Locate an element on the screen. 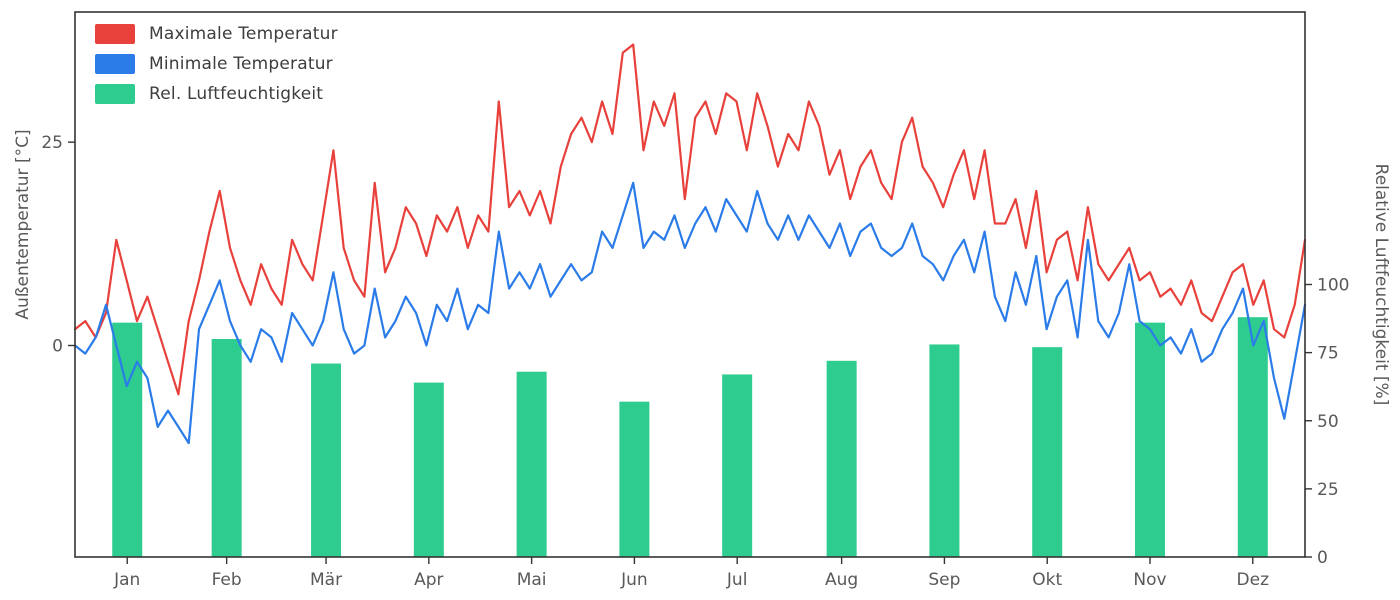  svg-text: Okt is located at coordinates (1047, 580).